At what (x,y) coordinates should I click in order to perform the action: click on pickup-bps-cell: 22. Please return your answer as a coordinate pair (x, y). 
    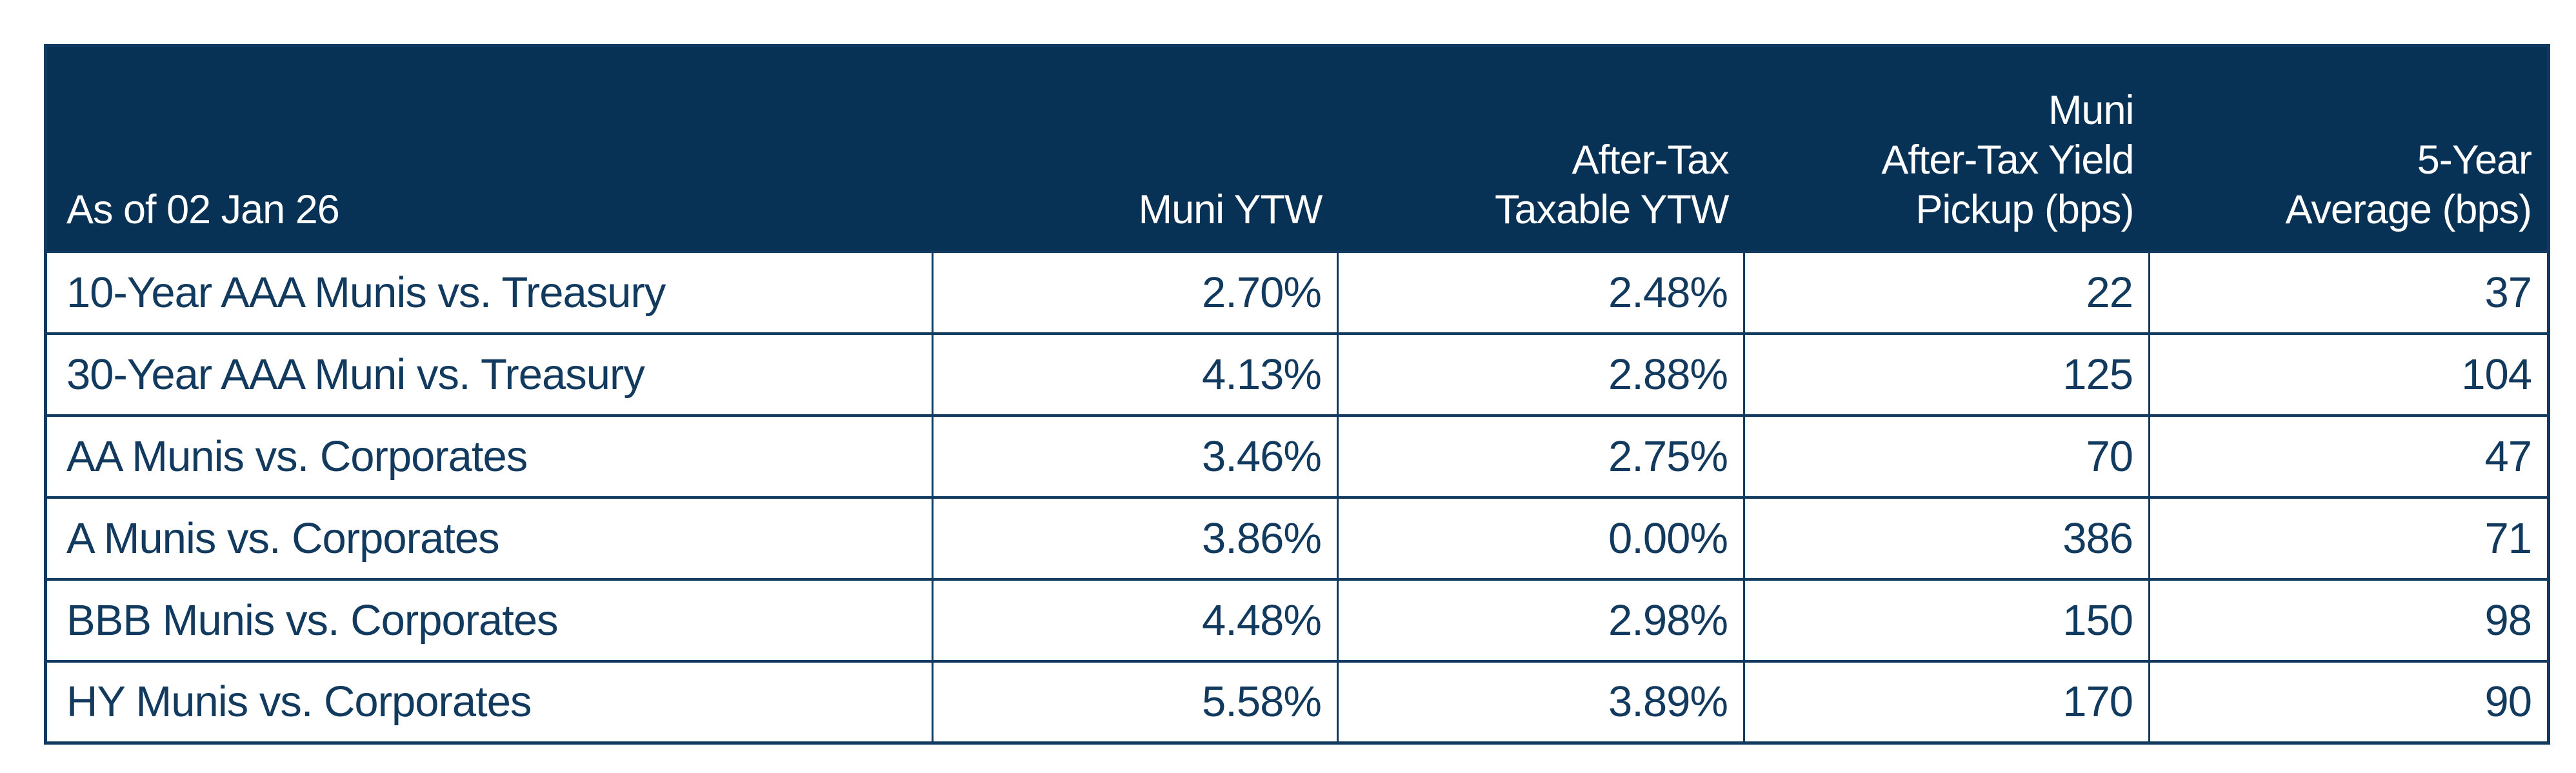
    Looking at the image, I should click on (1946, 292).